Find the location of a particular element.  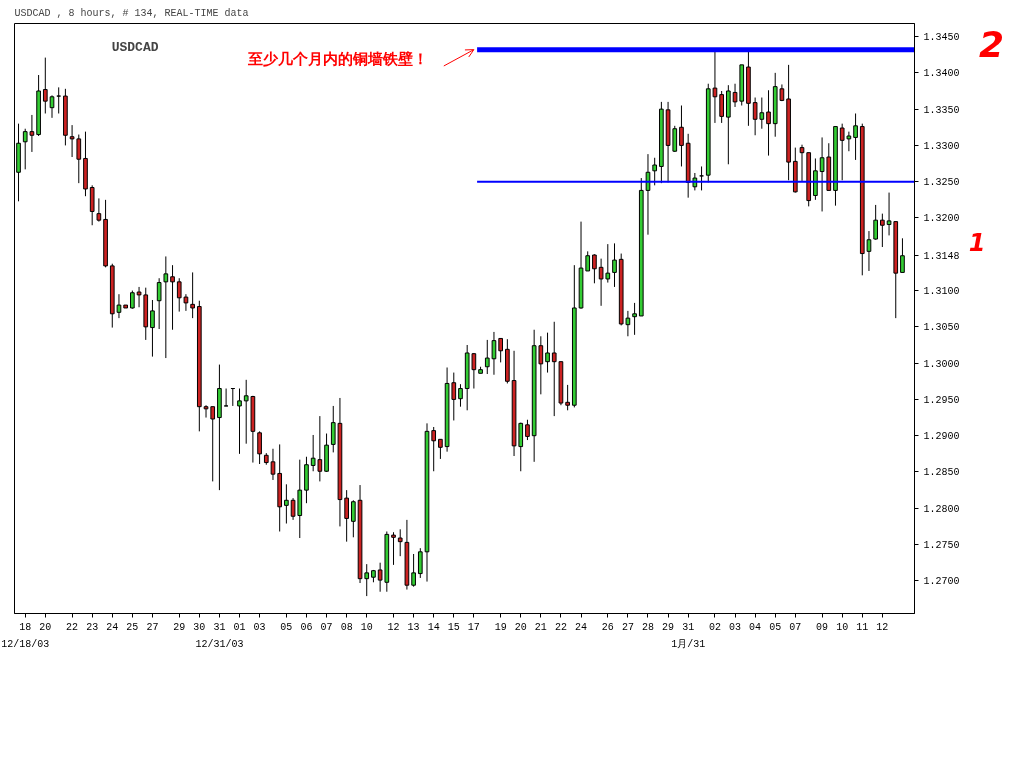

x-tick-label: 08 is located at coordinates (346, 627).